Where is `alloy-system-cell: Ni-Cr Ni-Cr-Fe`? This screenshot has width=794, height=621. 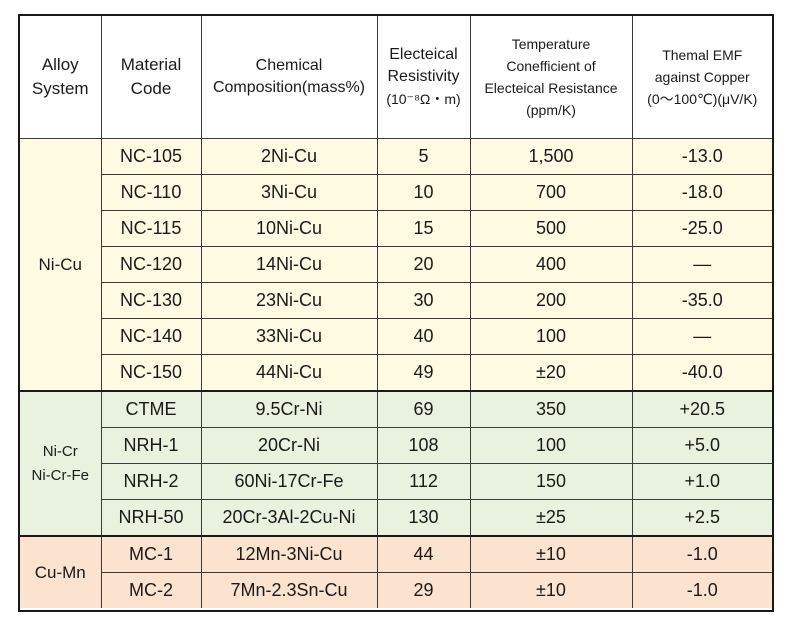 alloy-system-cell: Ni-Cr Ni-Cr-Fe is located at coordinates (61, 463).